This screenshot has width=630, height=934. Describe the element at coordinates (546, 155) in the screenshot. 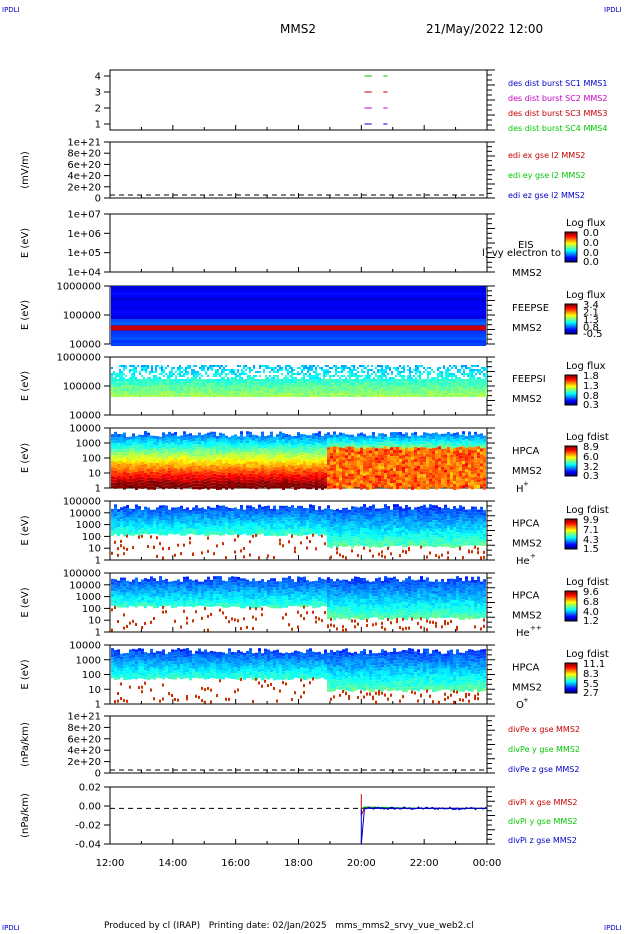

I see `legend-edi-ex-gse-l2-mms2: edi ex gse l2 MMS2` at that location.